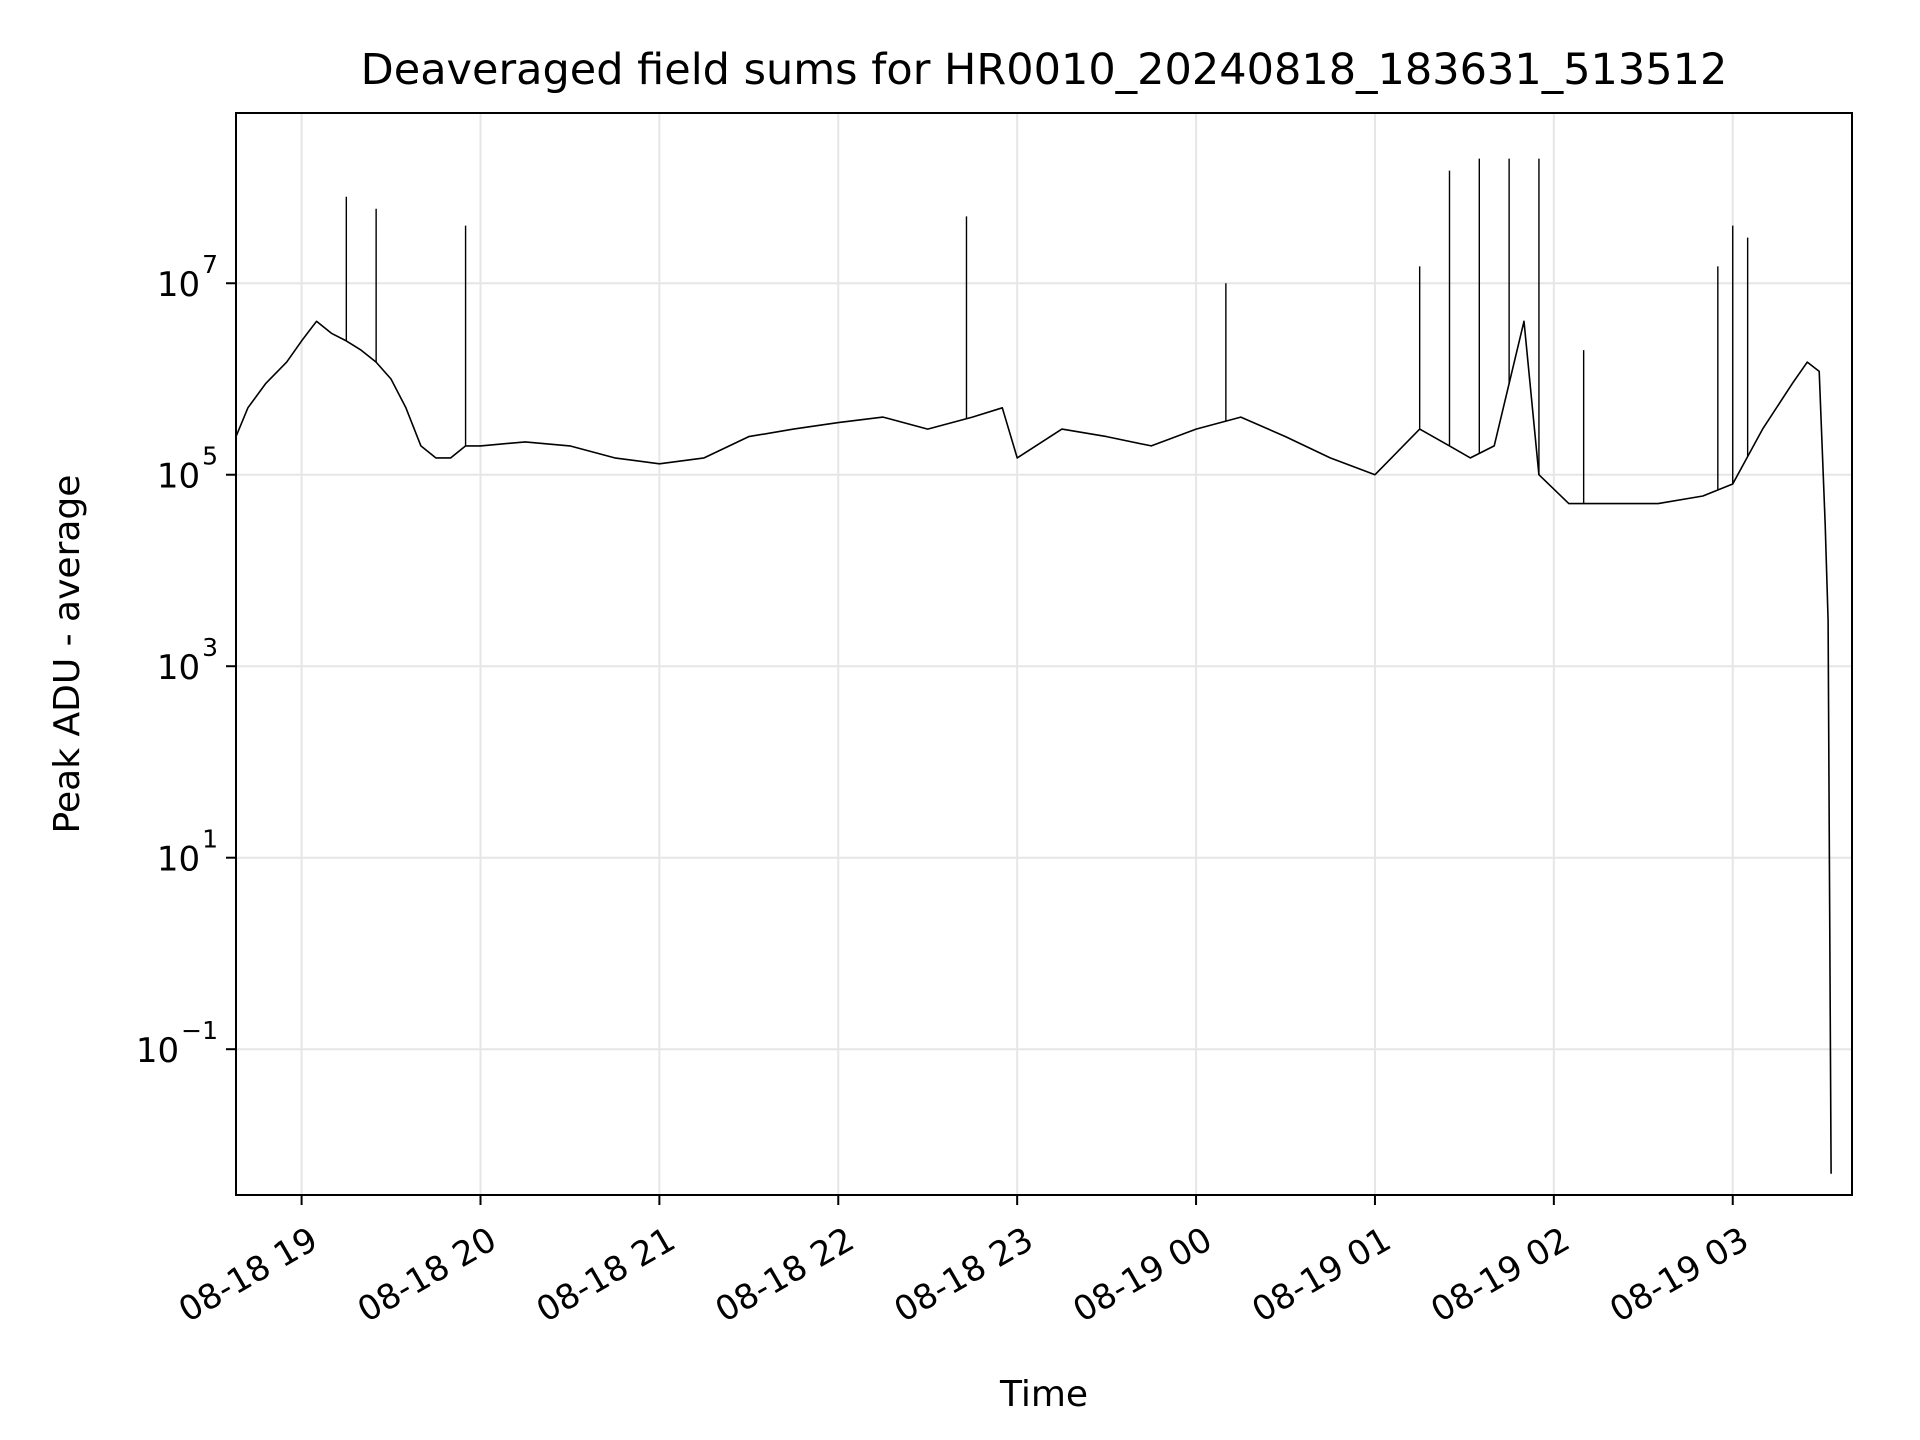 The height and width of the screenshot is (1440, 1920). What do you see at coordinates (67, 654) in the screenshot?
I see `y-axis-label: Peak ADU - average` at bounding box center [67, 654].